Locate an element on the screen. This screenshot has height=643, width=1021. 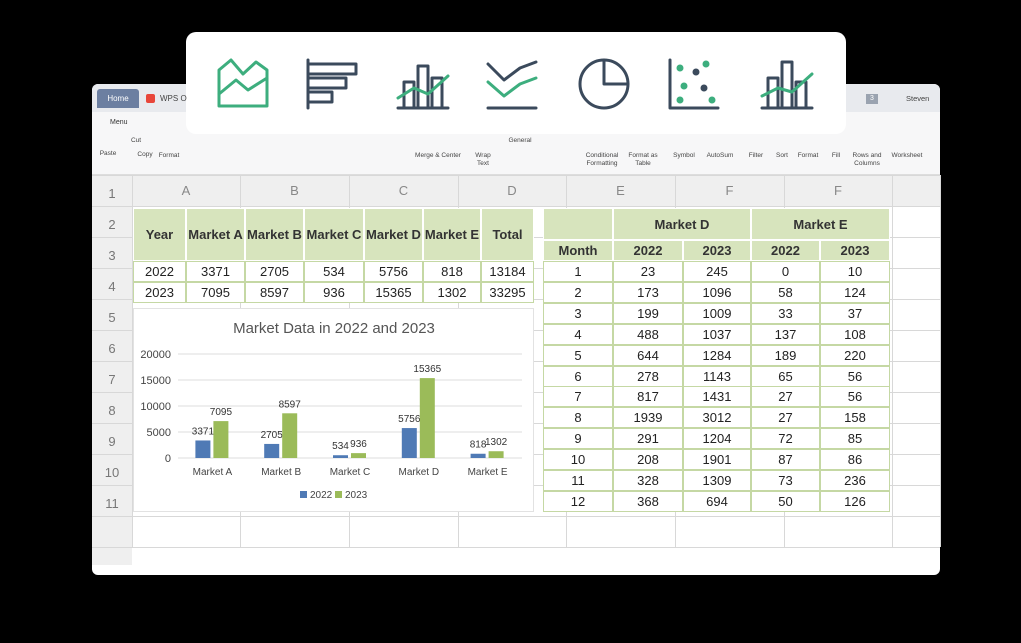
table-cell: 56 is located at coordinates (855, 376).